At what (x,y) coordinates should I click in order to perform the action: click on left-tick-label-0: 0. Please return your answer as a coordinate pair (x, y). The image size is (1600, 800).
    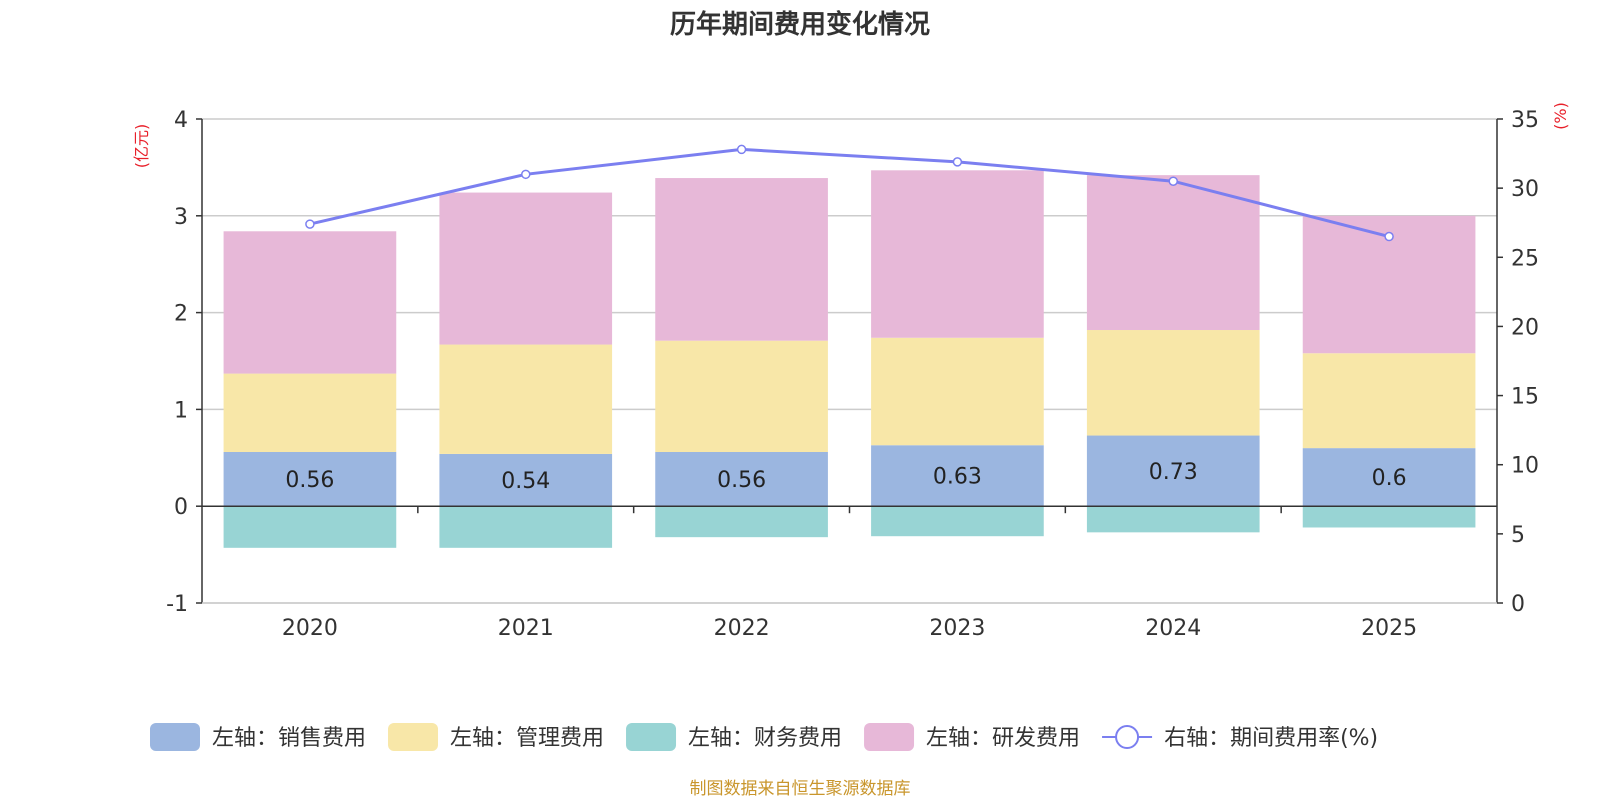
    Looking at the image, I should click on (181, 507).